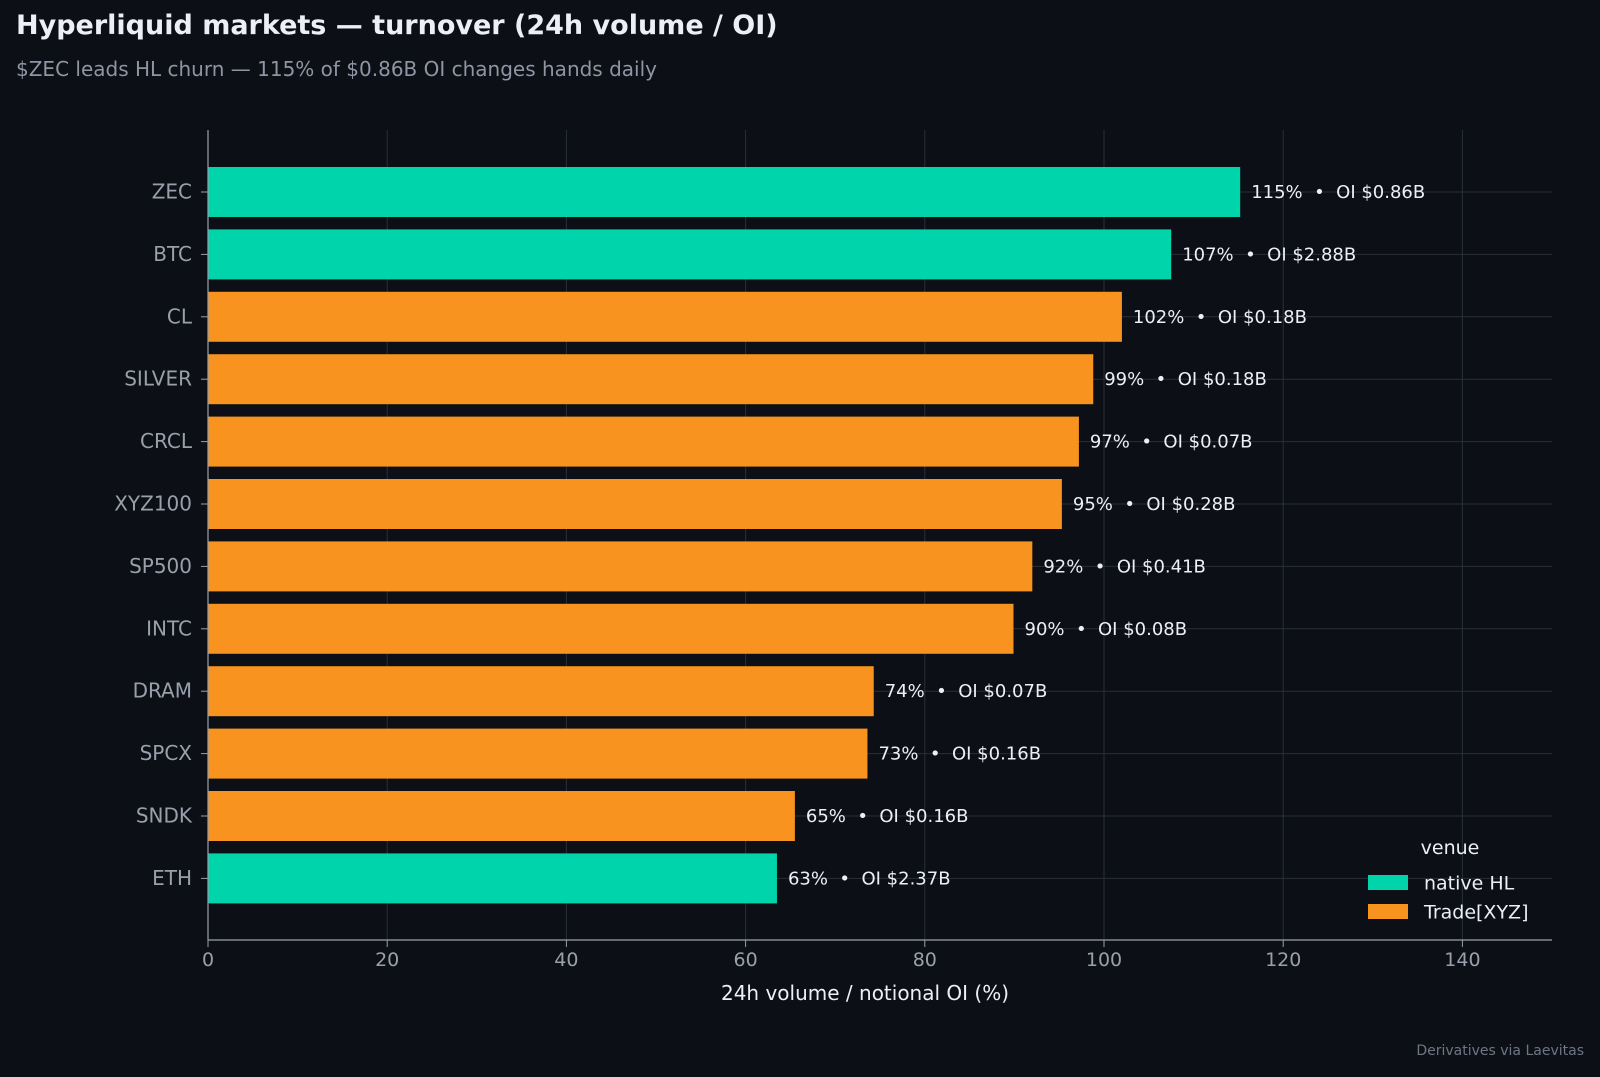 The width and height of the screenshot is (1600, 1077). I want to click on y-tick-label: SPCX, so click(166, 753).